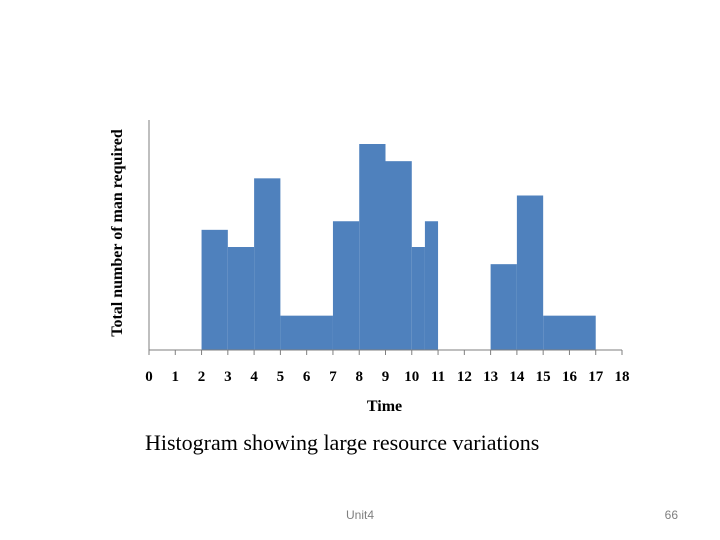 The width and height of the screenshot is (720, 540). Describe the element at coordinates (281, 377) in the screenshot. I see `x-tick-label-5: 5` at that location.